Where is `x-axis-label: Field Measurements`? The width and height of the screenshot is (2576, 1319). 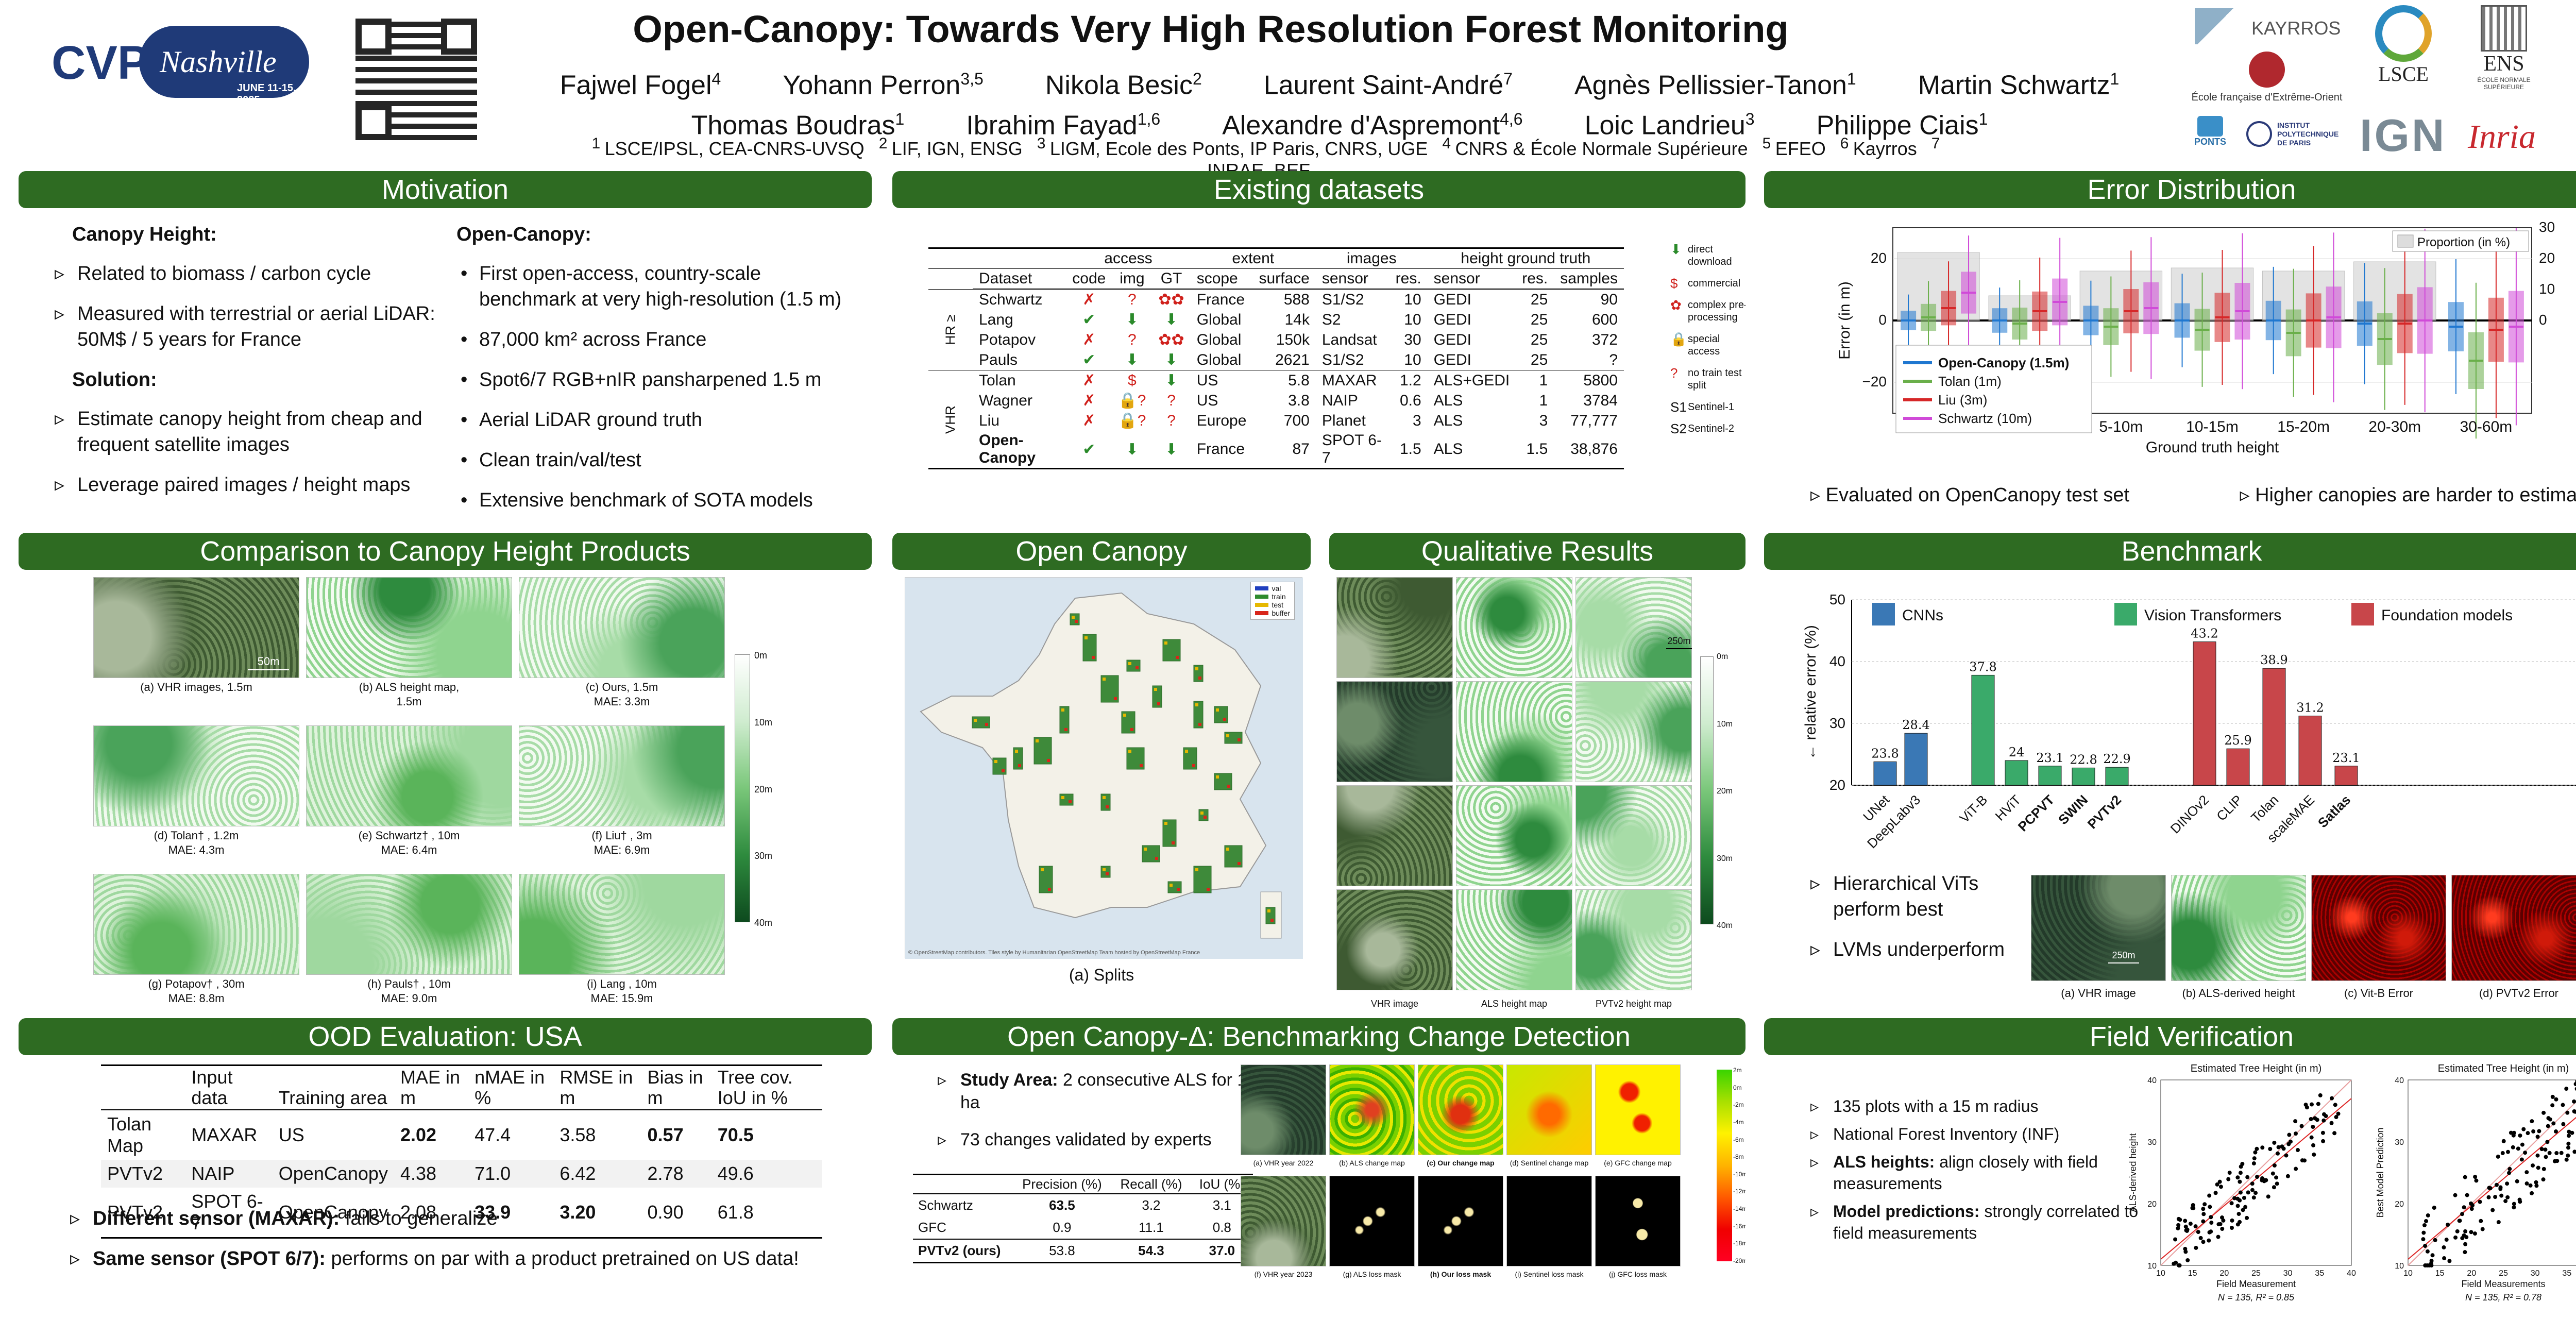
x-axis-label: Field Measurements is located at coordinates (2503, 1284).